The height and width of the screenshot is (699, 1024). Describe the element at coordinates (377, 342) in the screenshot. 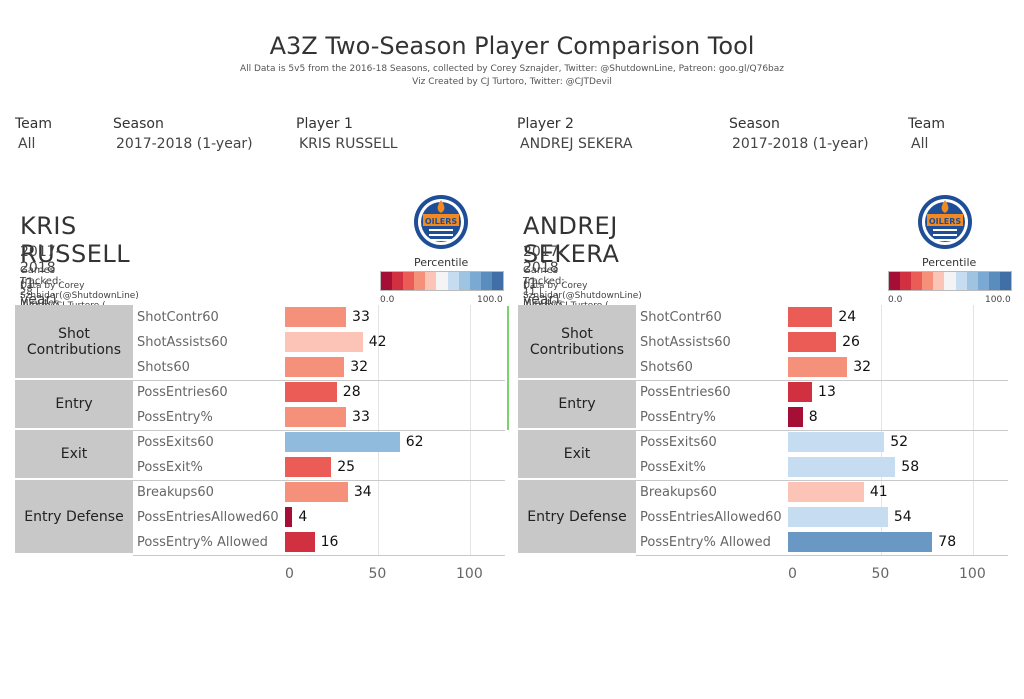

I see `bar-value-label: 42` at that location.